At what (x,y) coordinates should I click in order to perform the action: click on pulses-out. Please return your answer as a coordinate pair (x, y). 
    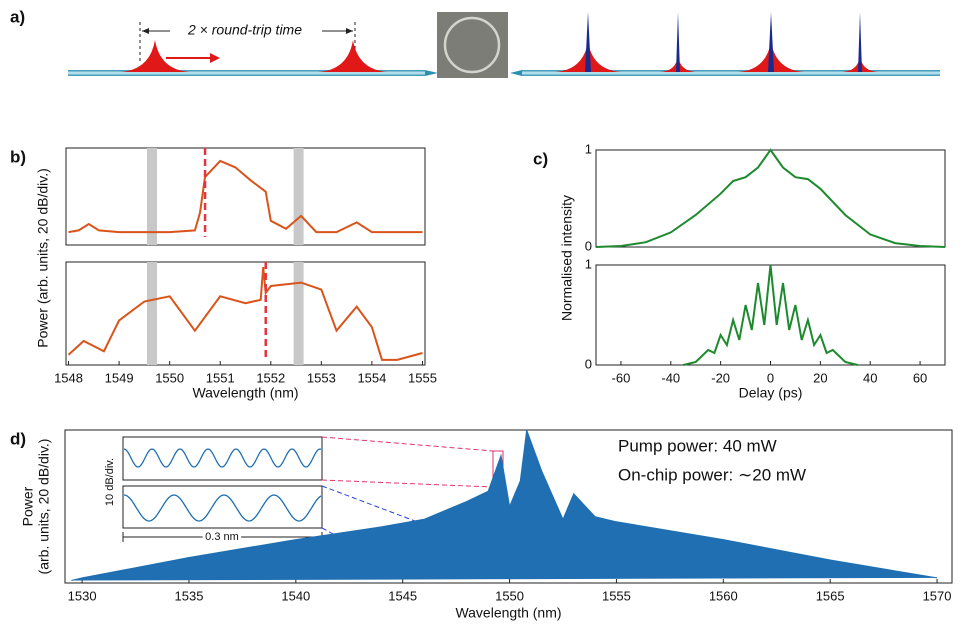
    Looking at the image, I should click on (716, 57).